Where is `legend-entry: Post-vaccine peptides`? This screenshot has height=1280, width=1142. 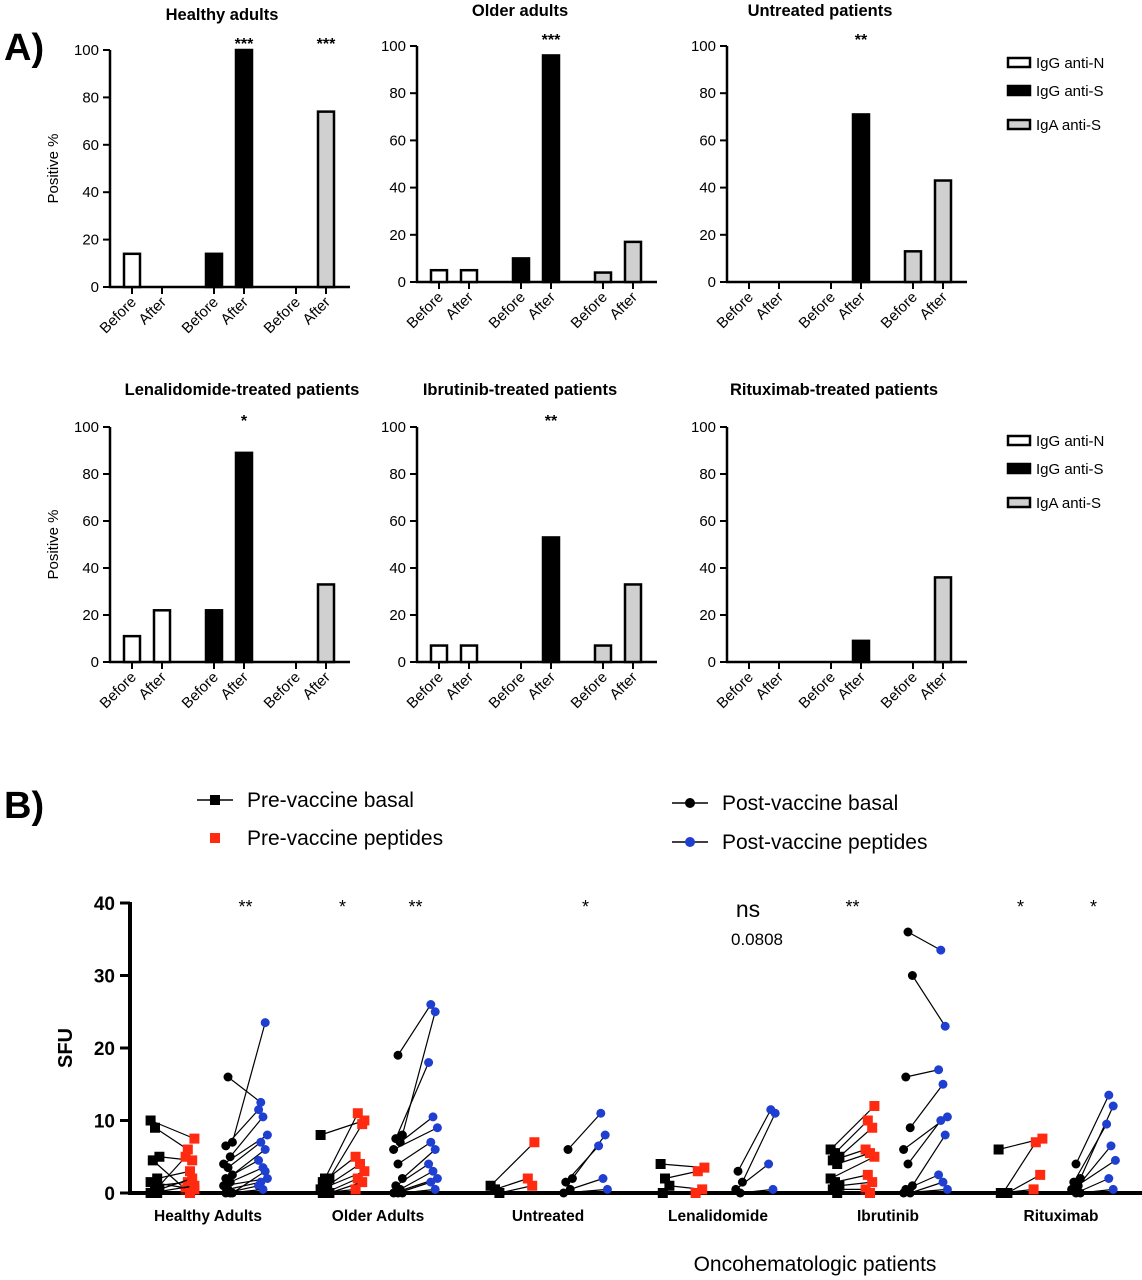 legend-entry: Post-vaccine peptides is located at coordinates (824, 842).